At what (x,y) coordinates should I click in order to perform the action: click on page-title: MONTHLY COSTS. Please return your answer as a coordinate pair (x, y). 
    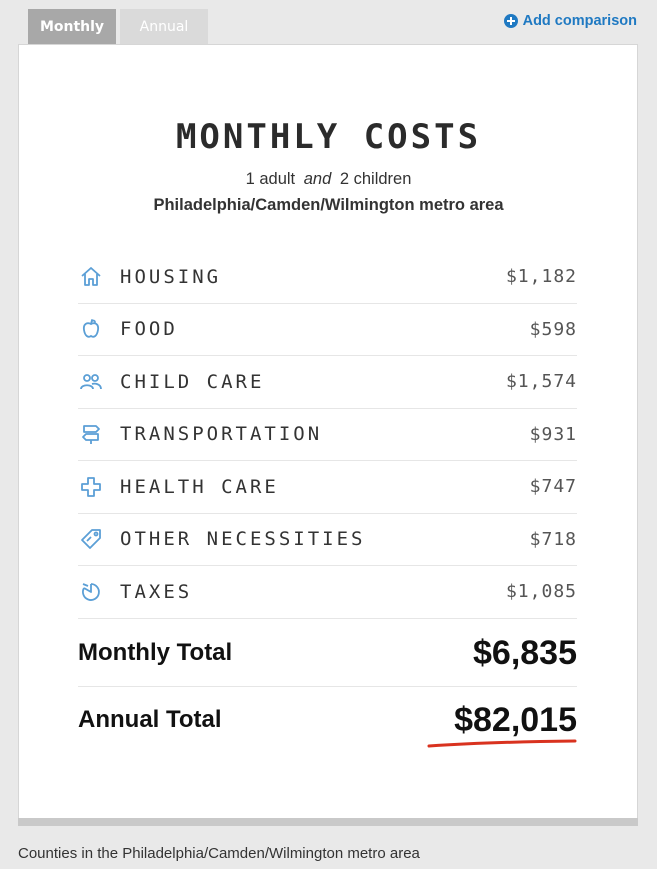
    Looking at the image, I should click on (328, 137).